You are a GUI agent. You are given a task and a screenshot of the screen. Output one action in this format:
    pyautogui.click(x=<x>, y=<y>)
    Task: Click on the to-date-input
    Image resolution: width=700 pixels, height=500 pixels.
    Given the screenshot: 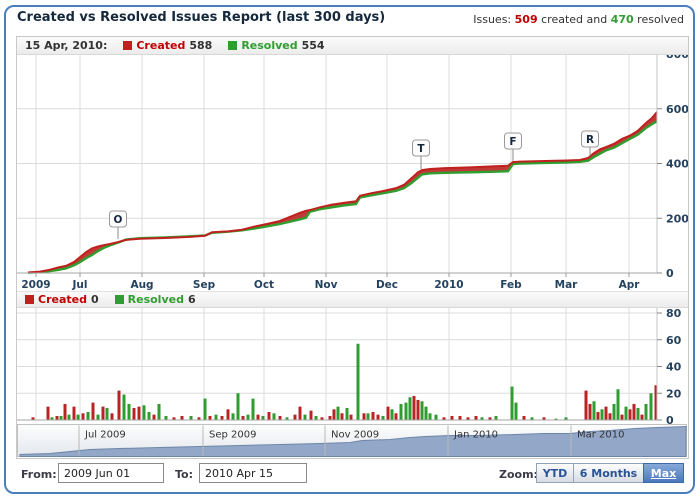 What is the action you would take?
    pyautogui.click(x=253, y=473)
    